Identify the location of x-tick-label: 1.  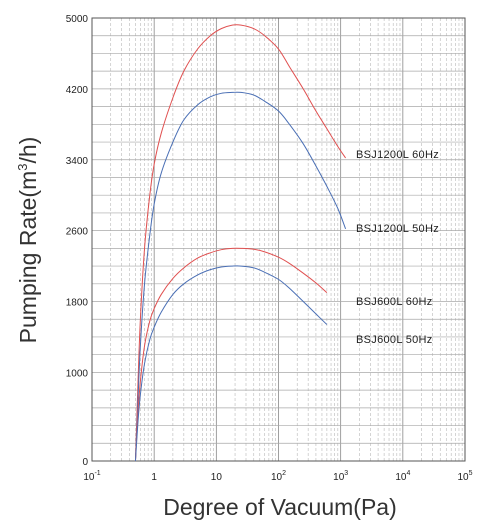
(154, 477).